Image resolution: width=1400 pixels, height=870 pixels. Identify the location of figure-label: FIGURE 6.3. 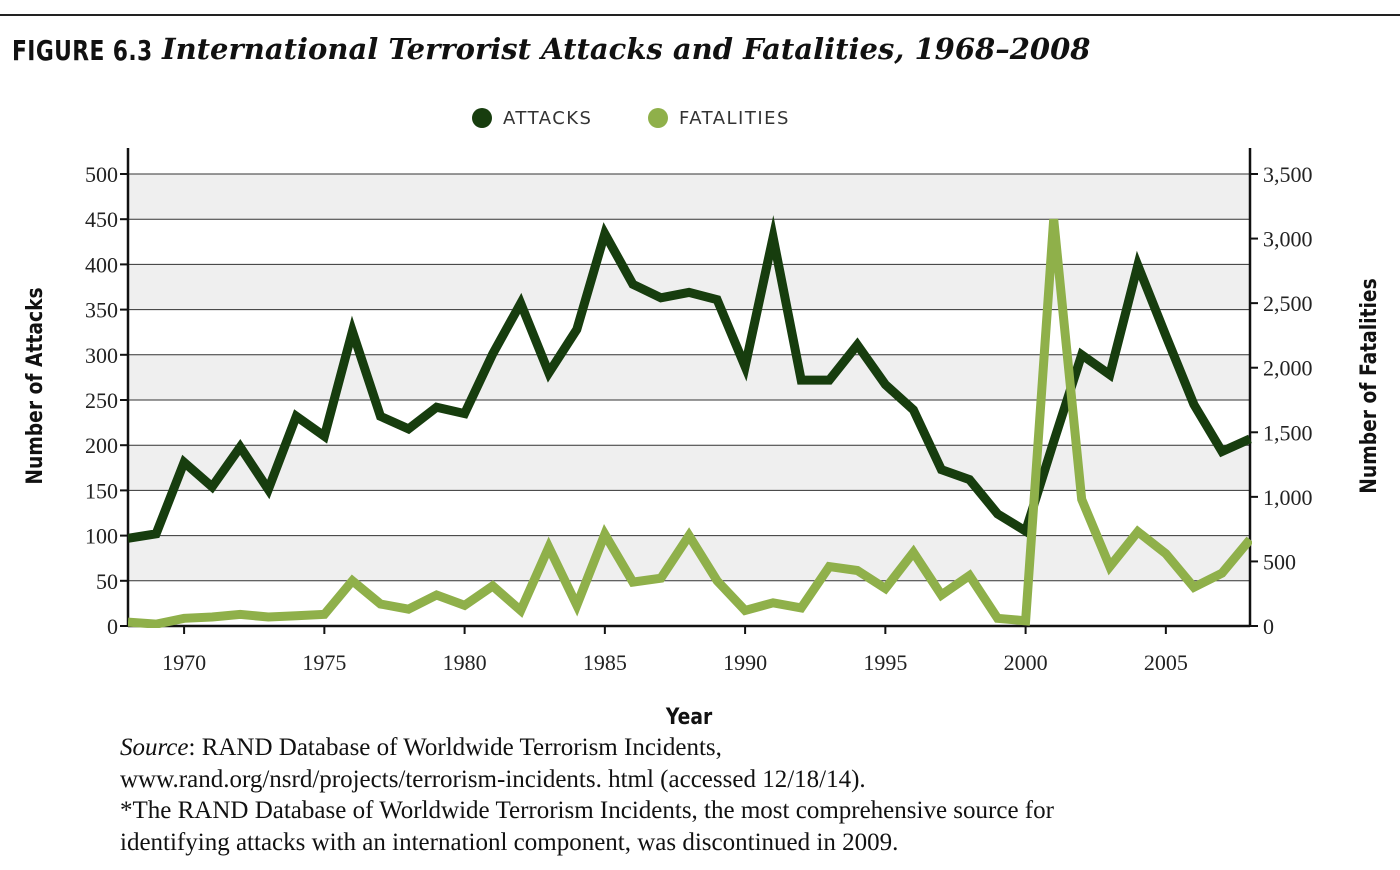
(82, 50).